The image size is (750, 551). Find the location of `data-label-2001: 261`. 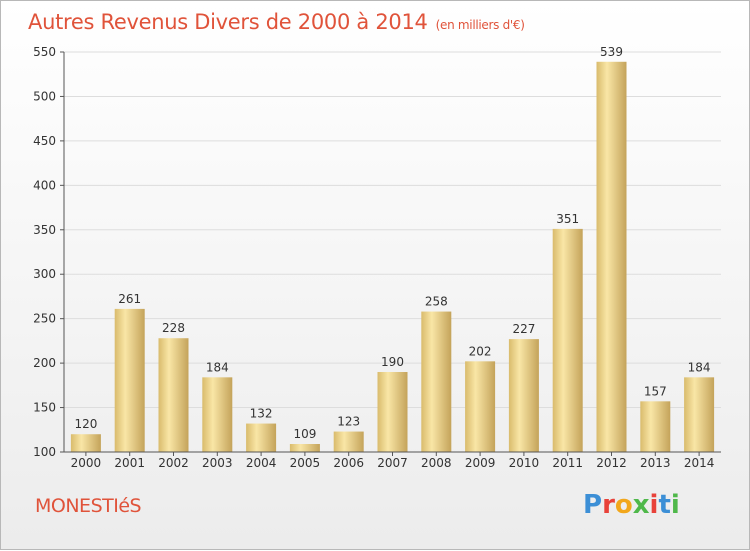

data-label-2001: 261 is located at coordinates (129, 299).